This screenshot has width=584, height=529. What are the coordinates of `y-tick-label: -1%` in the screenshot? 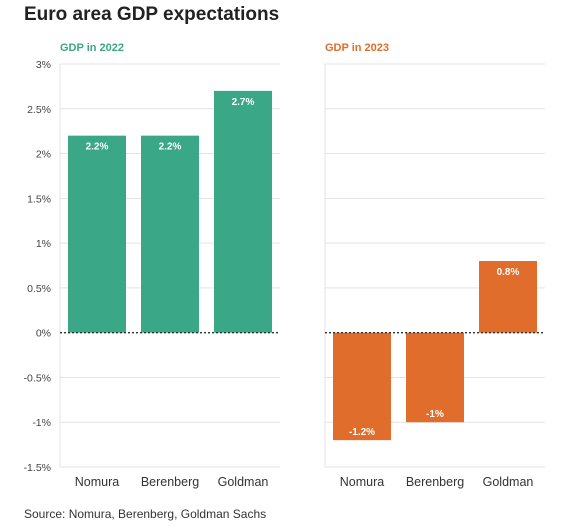 It's located at (41, 423).